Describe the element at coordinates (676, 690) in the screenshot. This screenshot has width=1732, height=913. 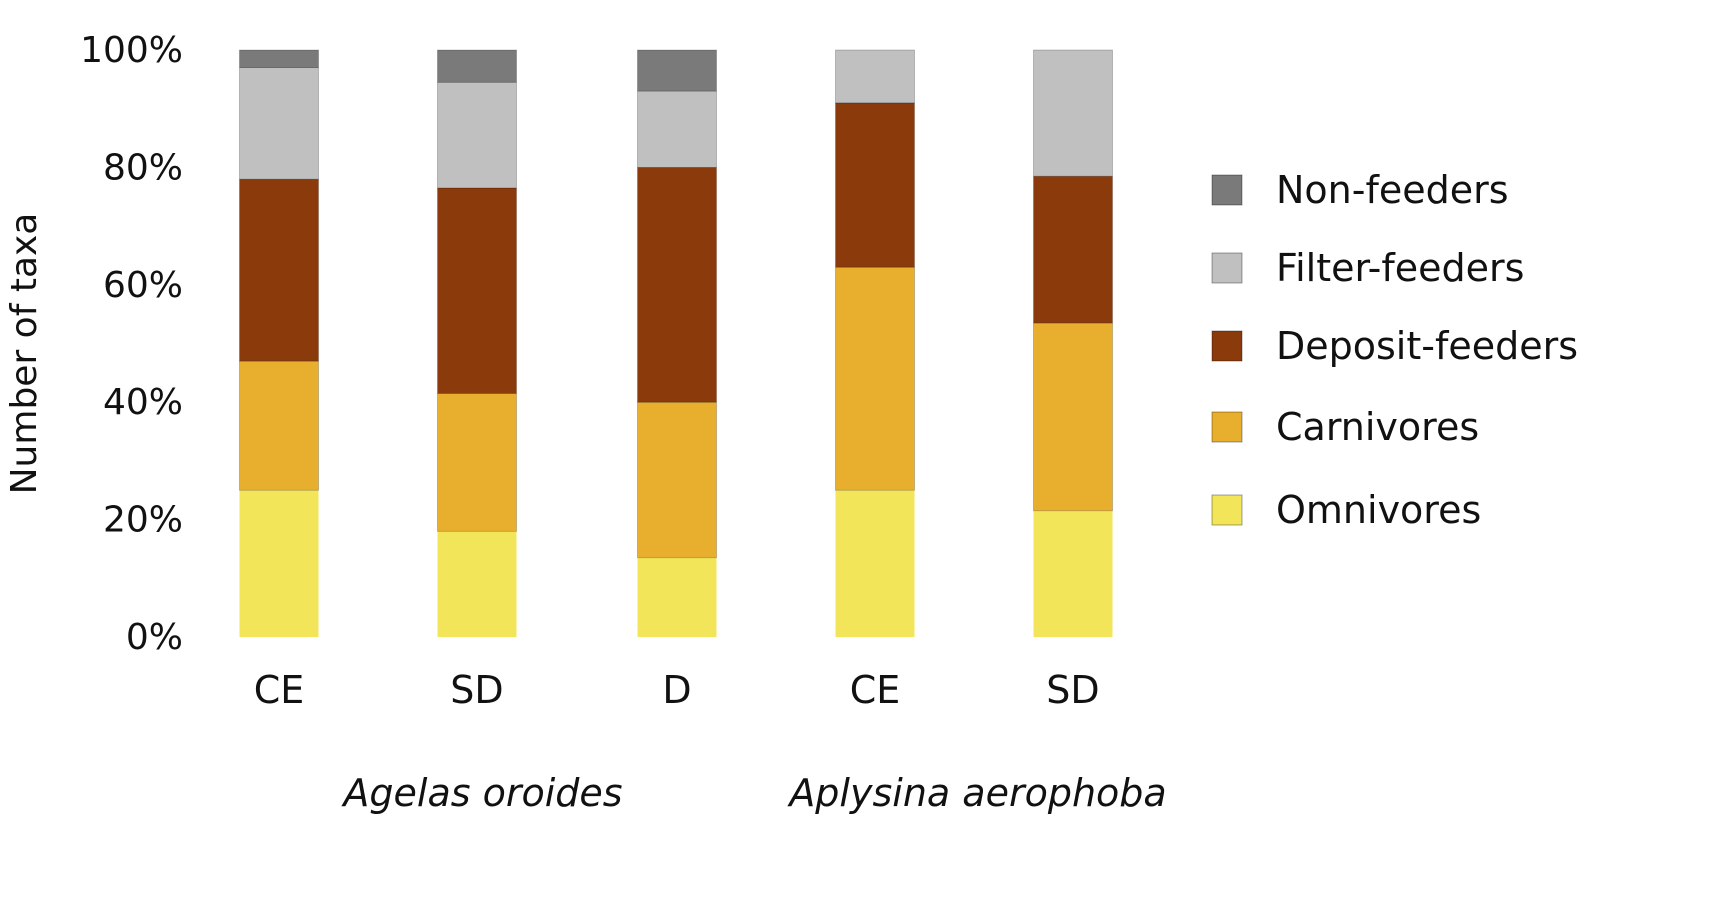
I see `x-category-label: D` at that location.